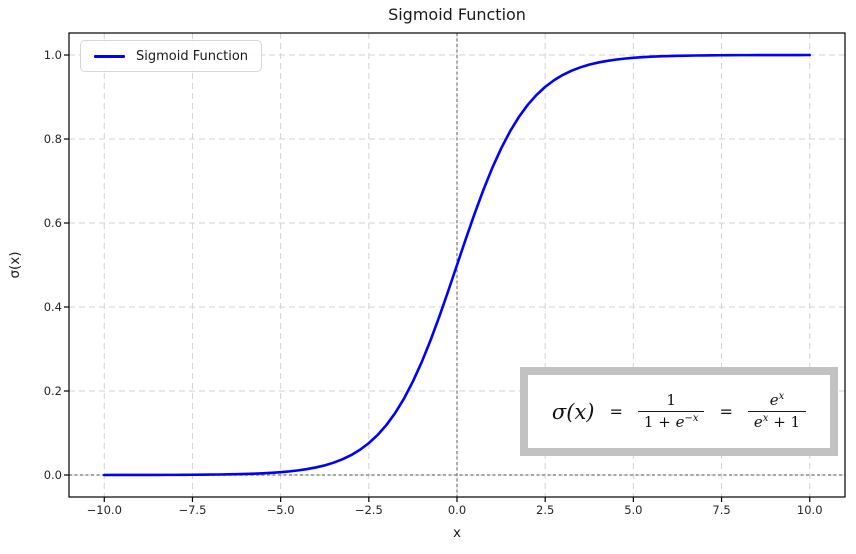 The image size is (856, 554). What do you see at coordinates (52, 306) in the screenshot?
I see `y-tick-label: 0.4` at bounding box center [52, 306].